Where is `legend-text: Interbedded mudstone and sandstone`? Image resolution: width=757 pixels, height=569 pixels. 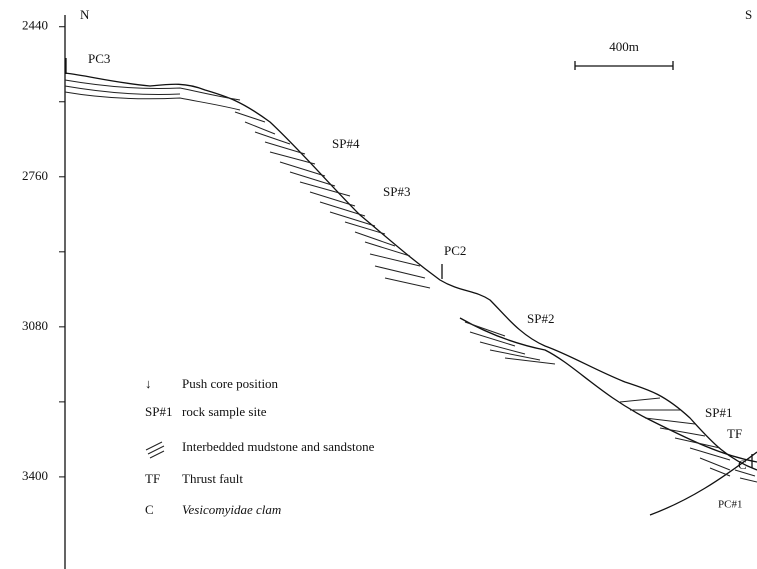
legend-text: Interbedded mudstone and sandstone is located at coordinates (278, 446).